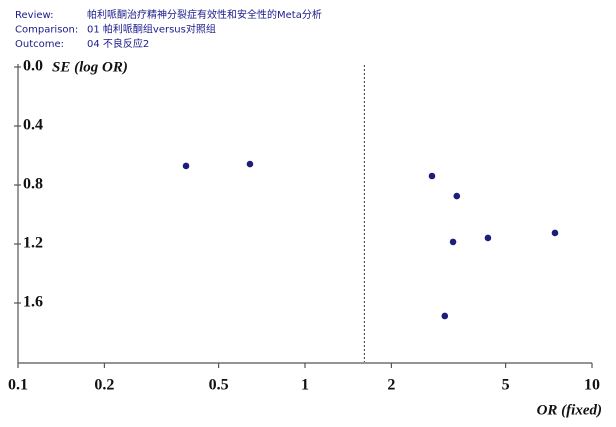 The height and width of the screenshot is (427, 616). Describe the element at coordinates (33, 243) in the screenshot. I see `y-tick-label: 1.2` at that location.